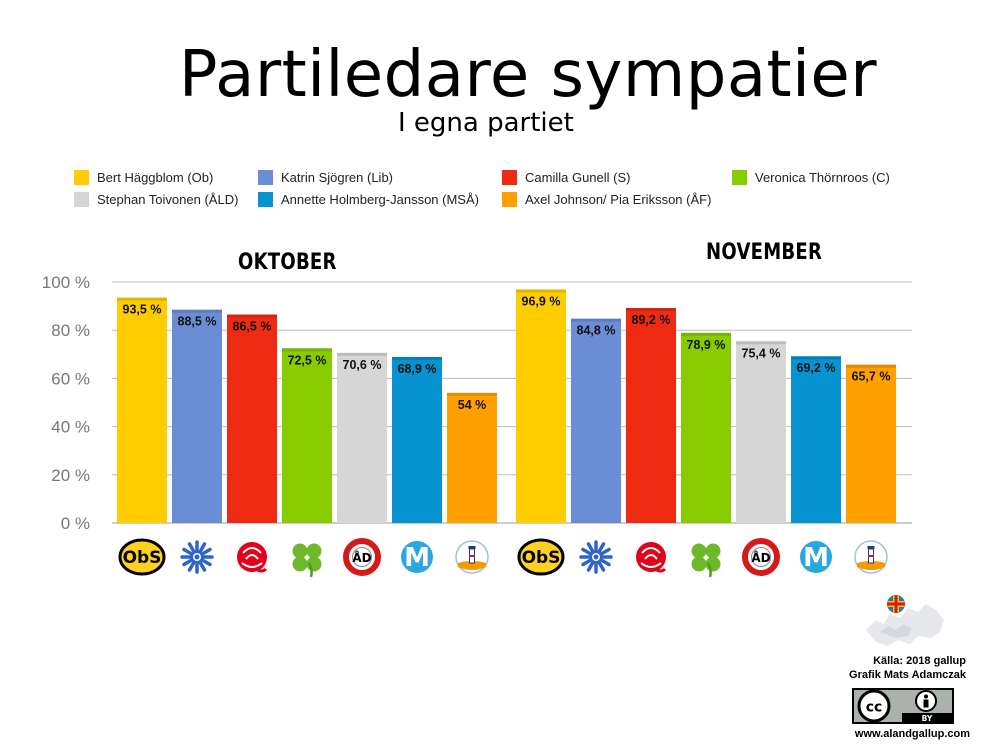 Image resolution: width=1000 pixels, height=750 pixels. I want to click on legend-item: Bert Häggblom (Ob), so click(143, 177).